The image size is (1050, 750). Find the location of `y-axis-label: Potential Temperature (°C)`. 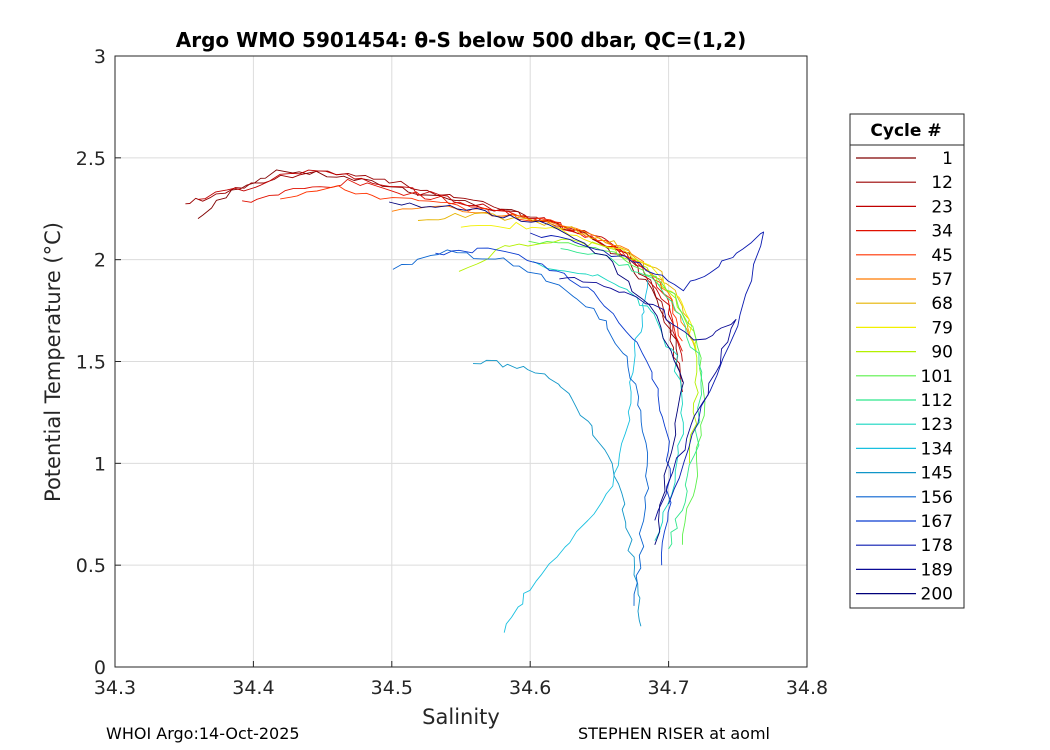

y-axis-label: Potential Temperature (°C) is located at coordinates (53, 362).